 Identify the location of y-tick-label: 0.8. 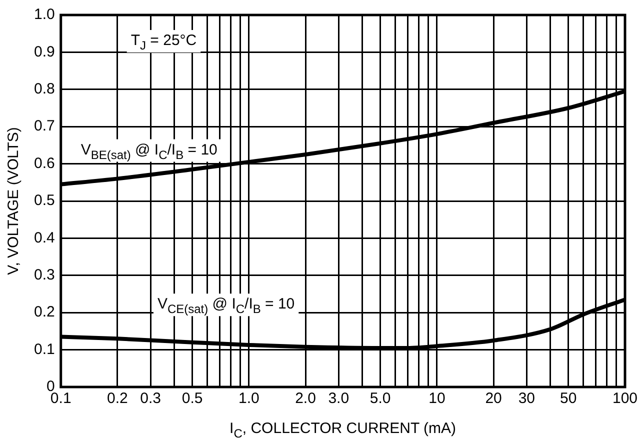
(44, 89).